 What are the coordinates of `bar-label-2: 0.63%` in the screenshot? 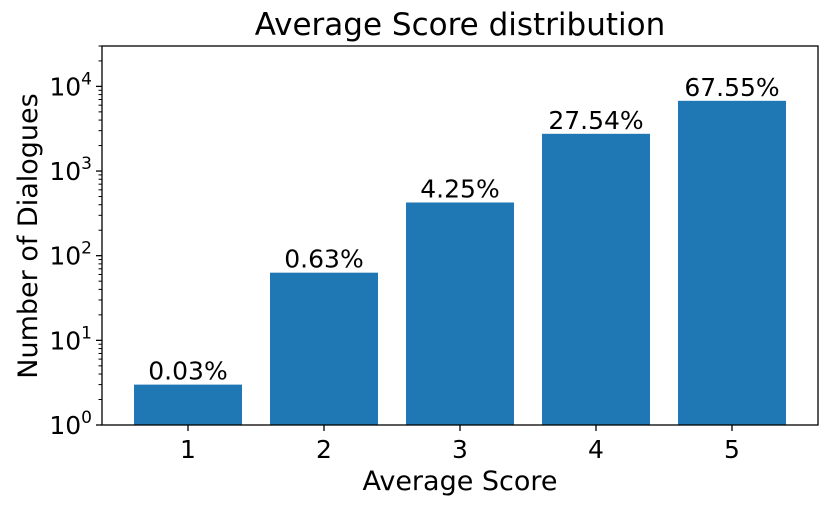 It's located at (323, 259).